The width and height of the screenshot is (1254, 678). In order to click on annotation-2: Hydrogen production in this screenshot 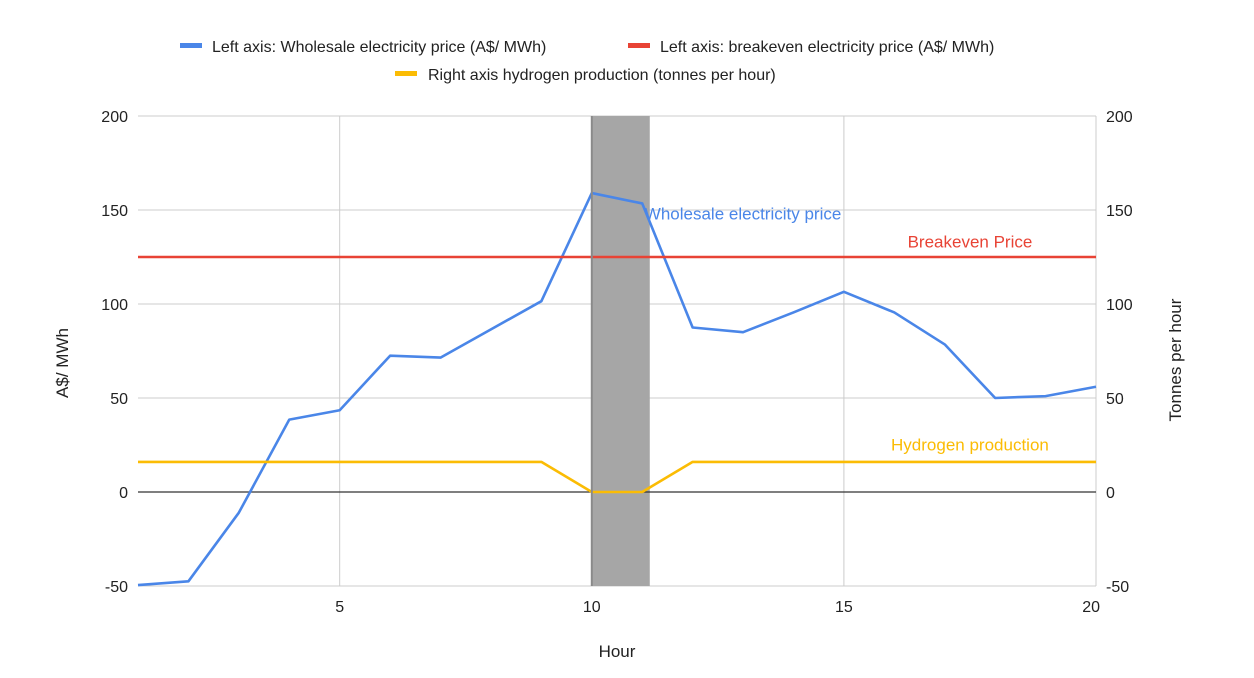, I will do `click(970, 445)`.